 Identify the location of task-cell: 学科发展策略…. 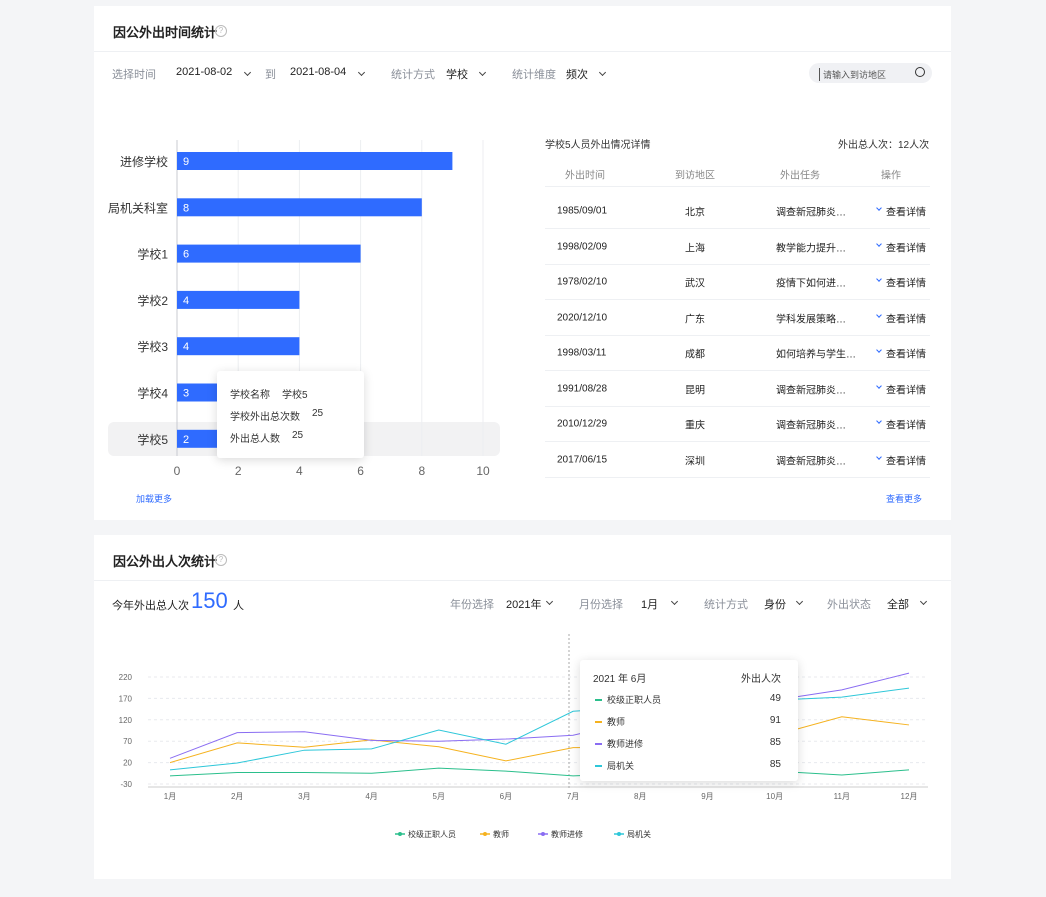
(811, 319).